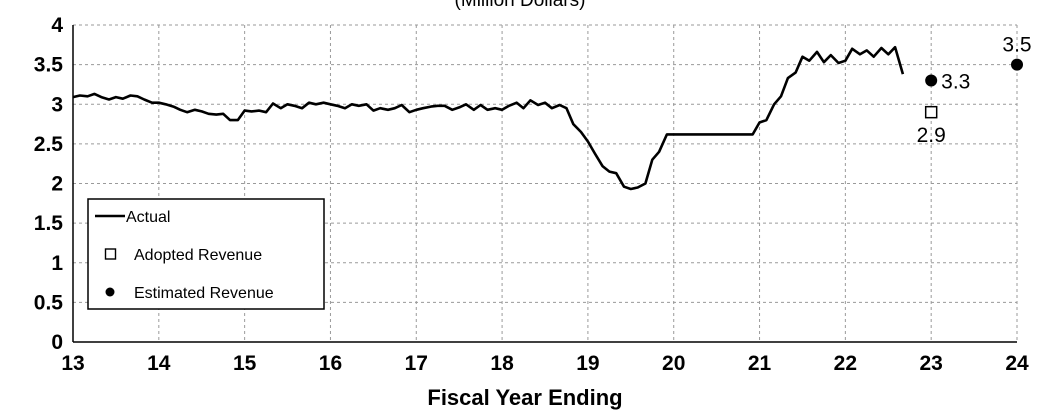  What do you see at coordinates (931, 363) in the screenshot?
I see `x-tick-label: 23` at bounding box center [931, 363].